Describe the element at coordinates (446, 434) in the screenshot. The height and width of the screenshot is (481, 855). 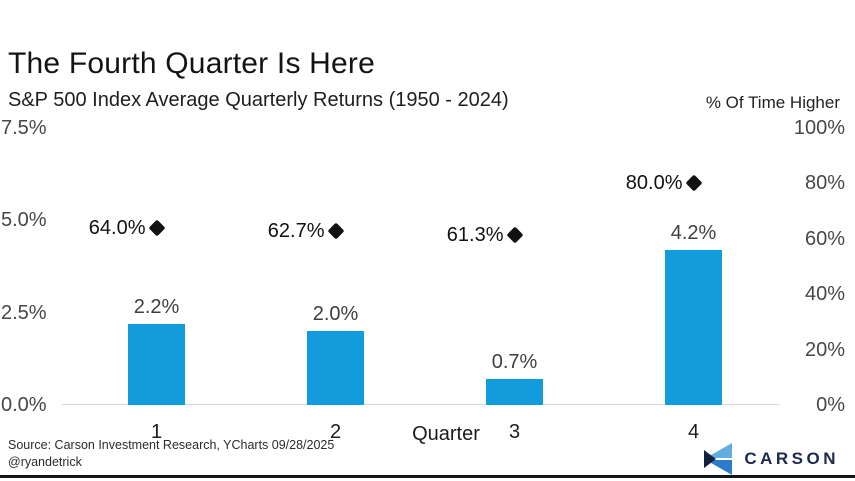
I see `x-axis-title: Quarter` at that location.